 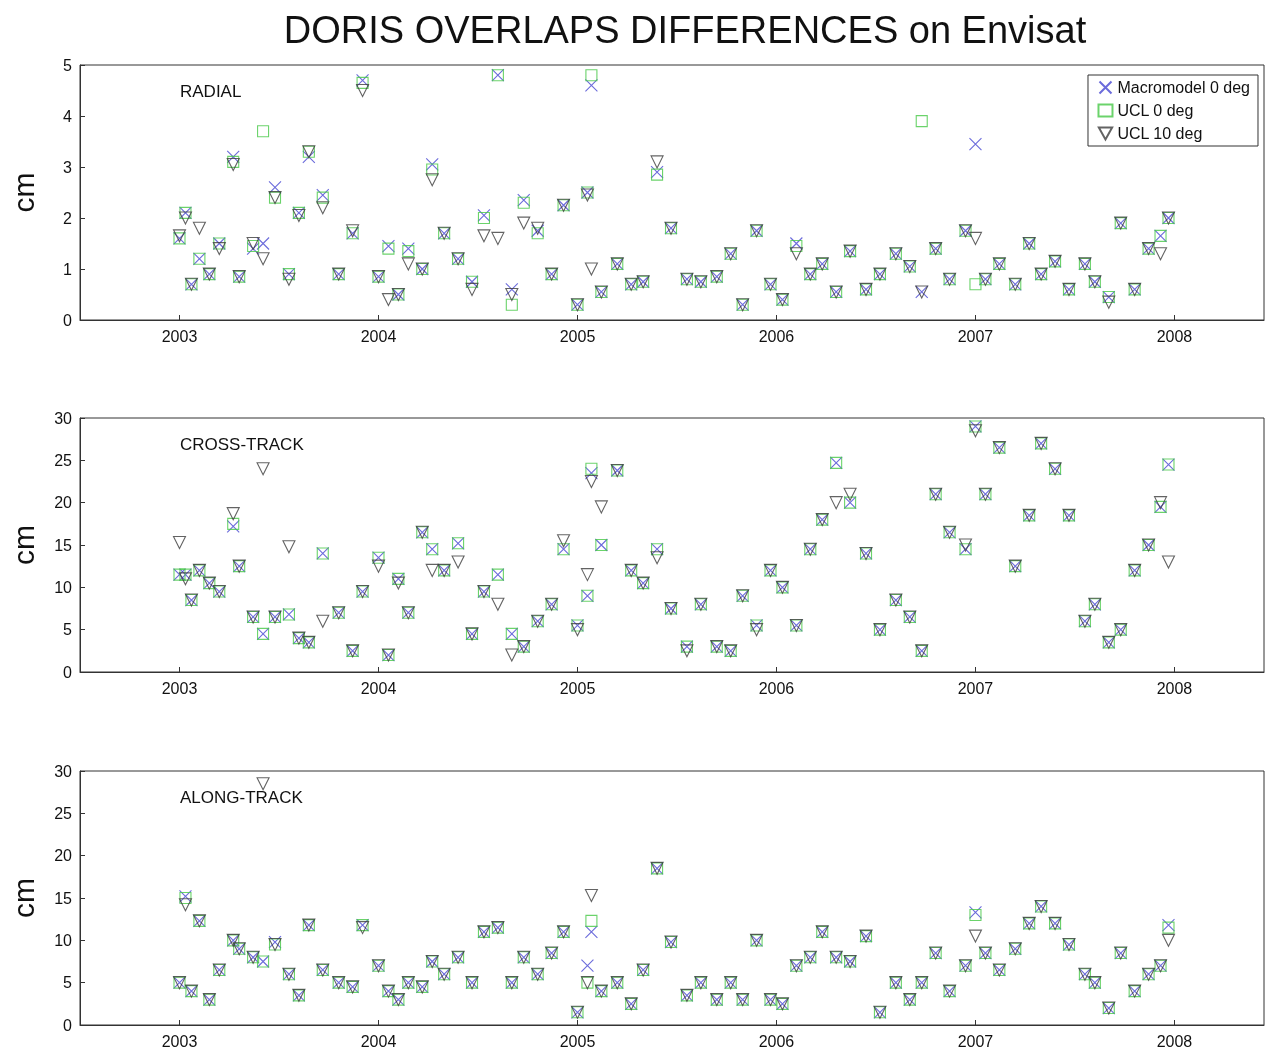 What do you see at coordinates (1160, 133) in the screenshot?
I see `legend-label: UCL 10 deg` at bounding box center [1160, 133].